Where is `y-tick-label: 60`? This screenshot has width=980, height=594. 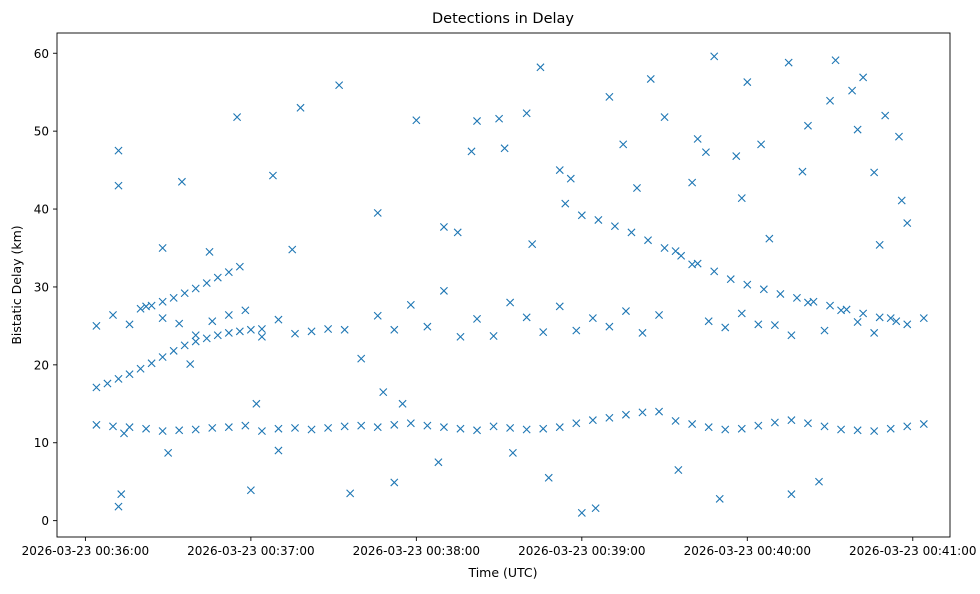
y-tick-label: 60 is located at coordinates (41, 54).